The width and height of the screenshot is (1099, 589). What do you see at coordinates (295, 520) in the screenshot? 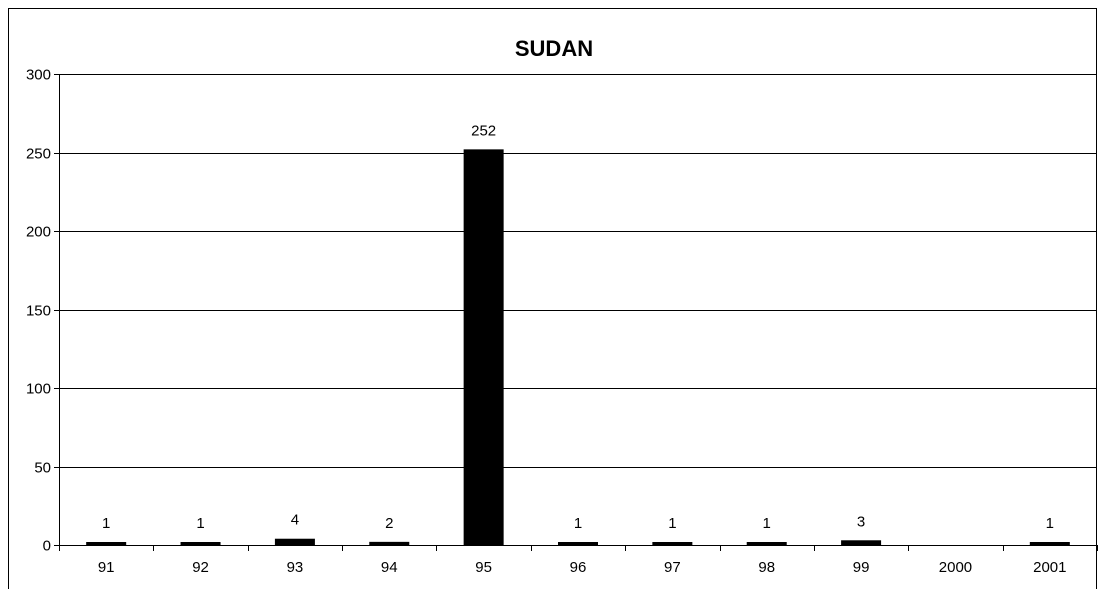
I see `data-label: 4` at bounding box center [295, 520].